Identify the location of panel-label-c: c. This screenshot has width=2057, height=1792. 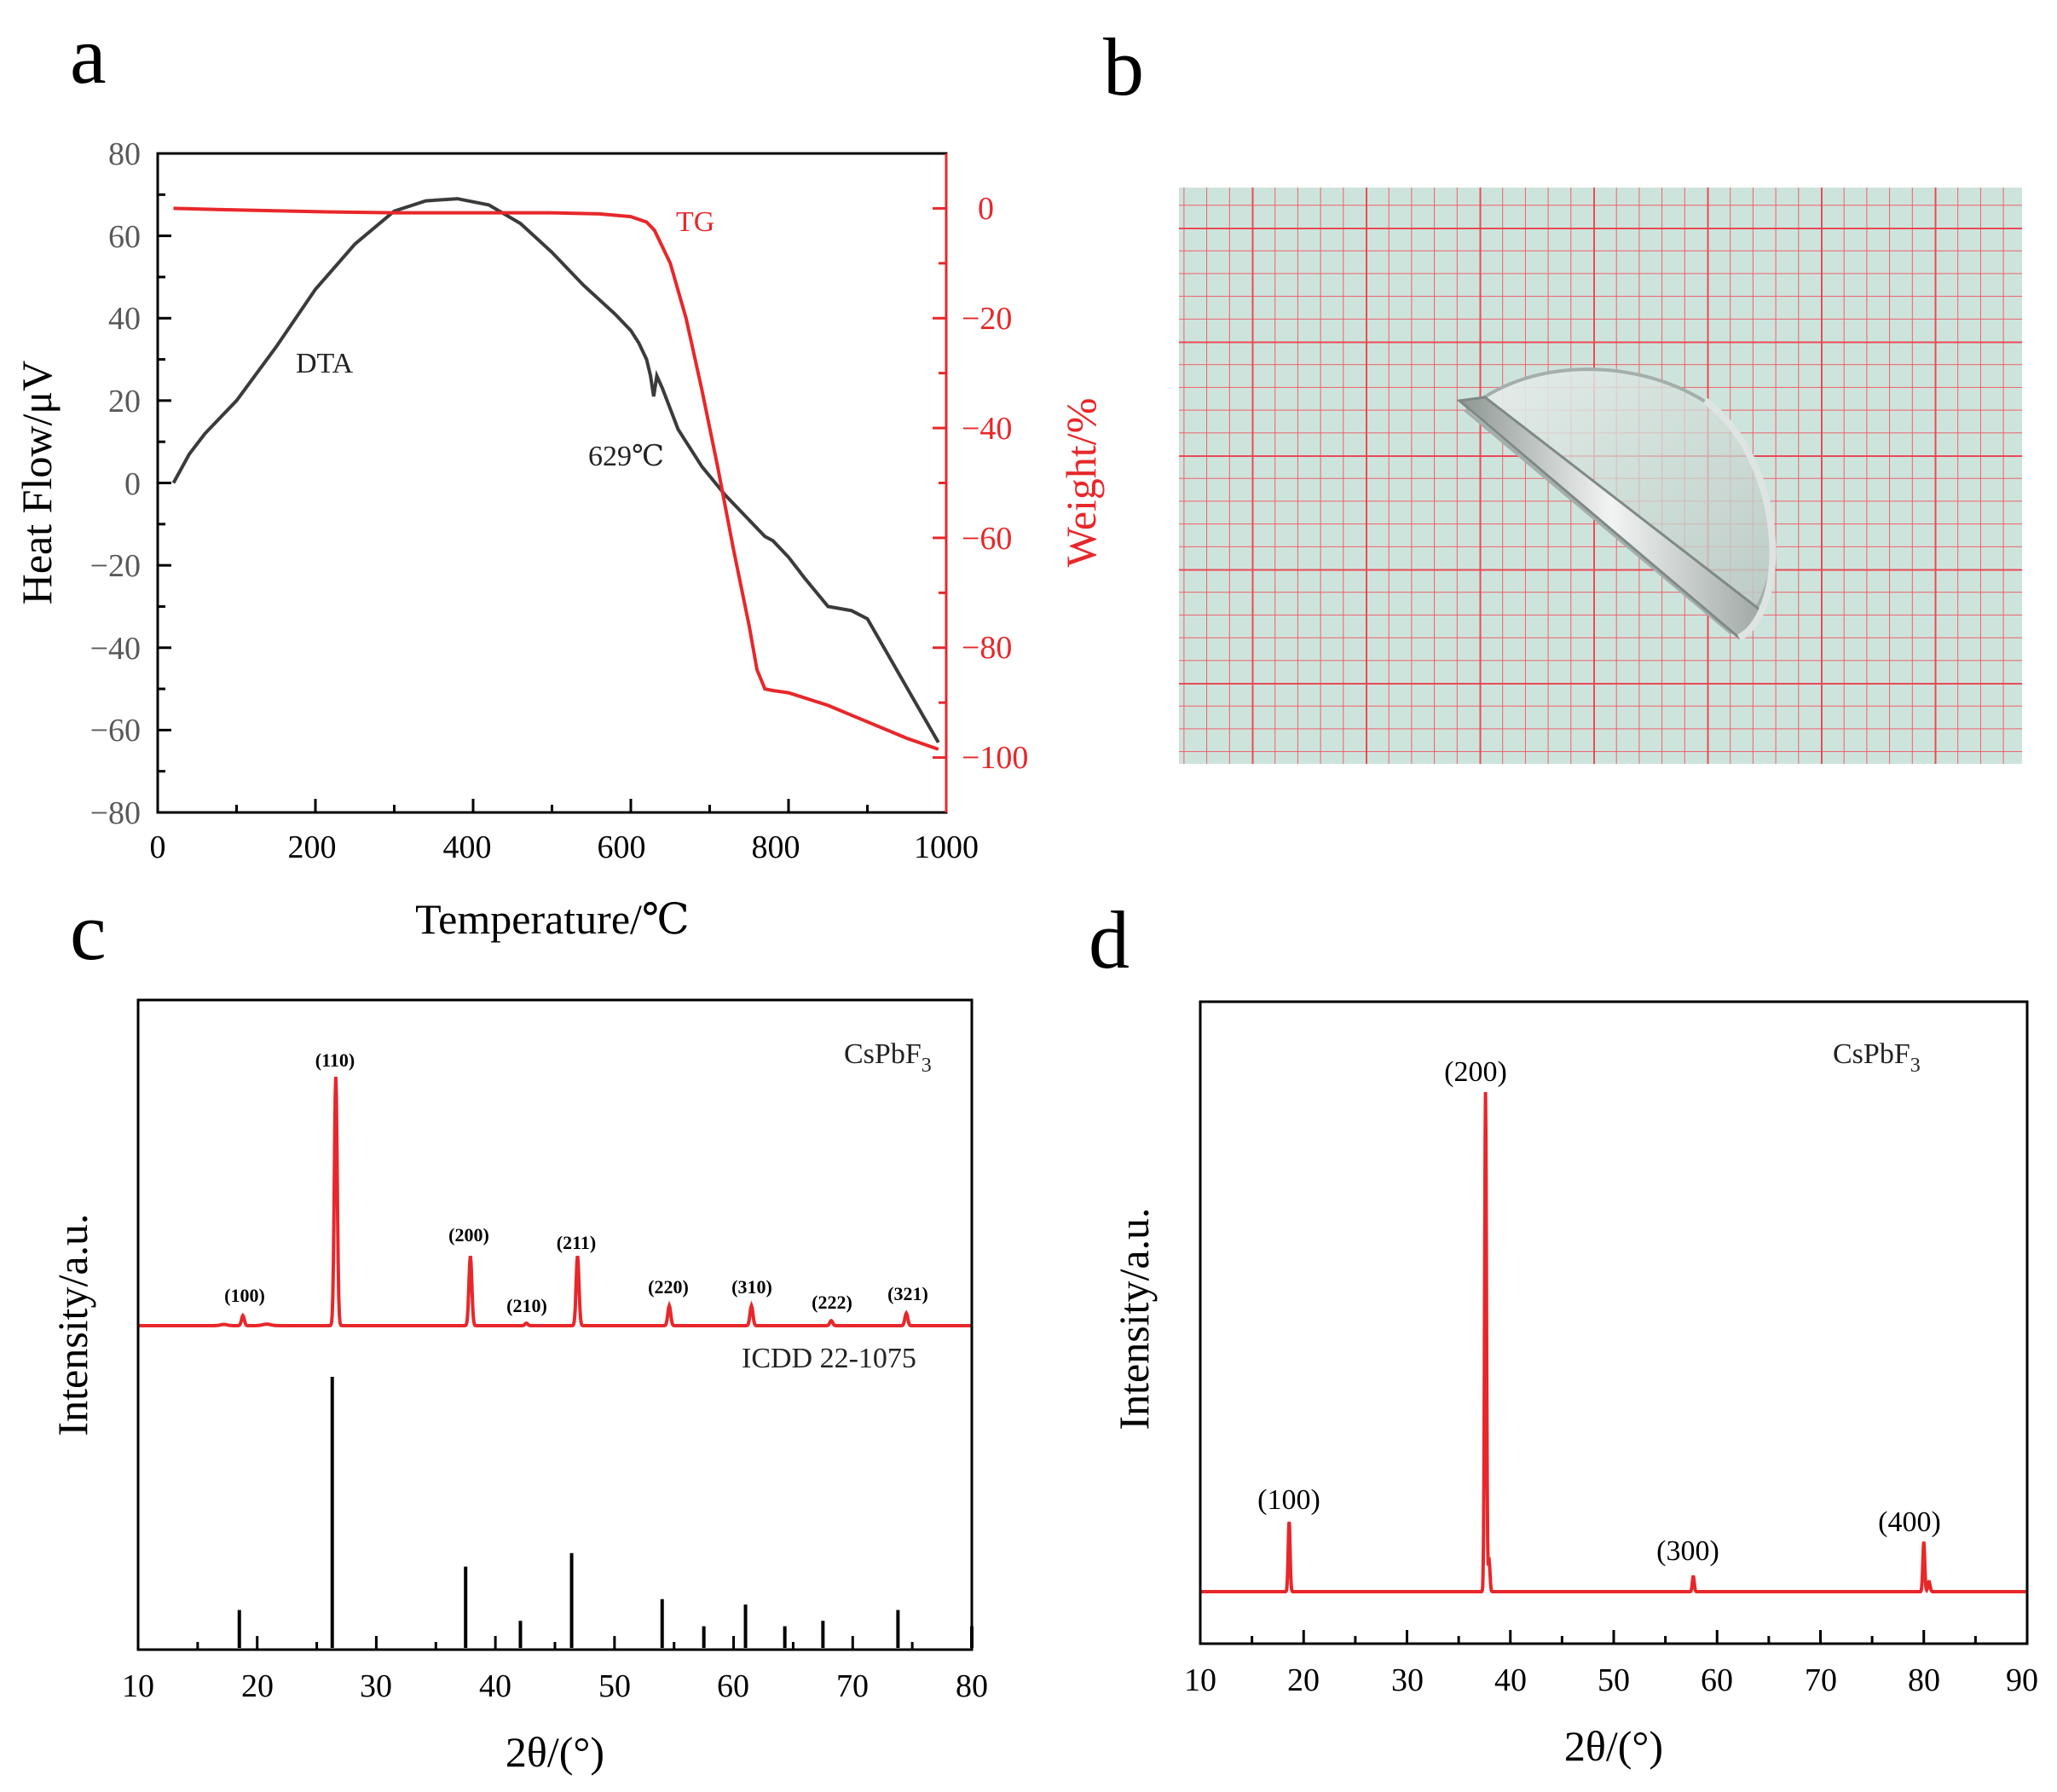
(88, 931).